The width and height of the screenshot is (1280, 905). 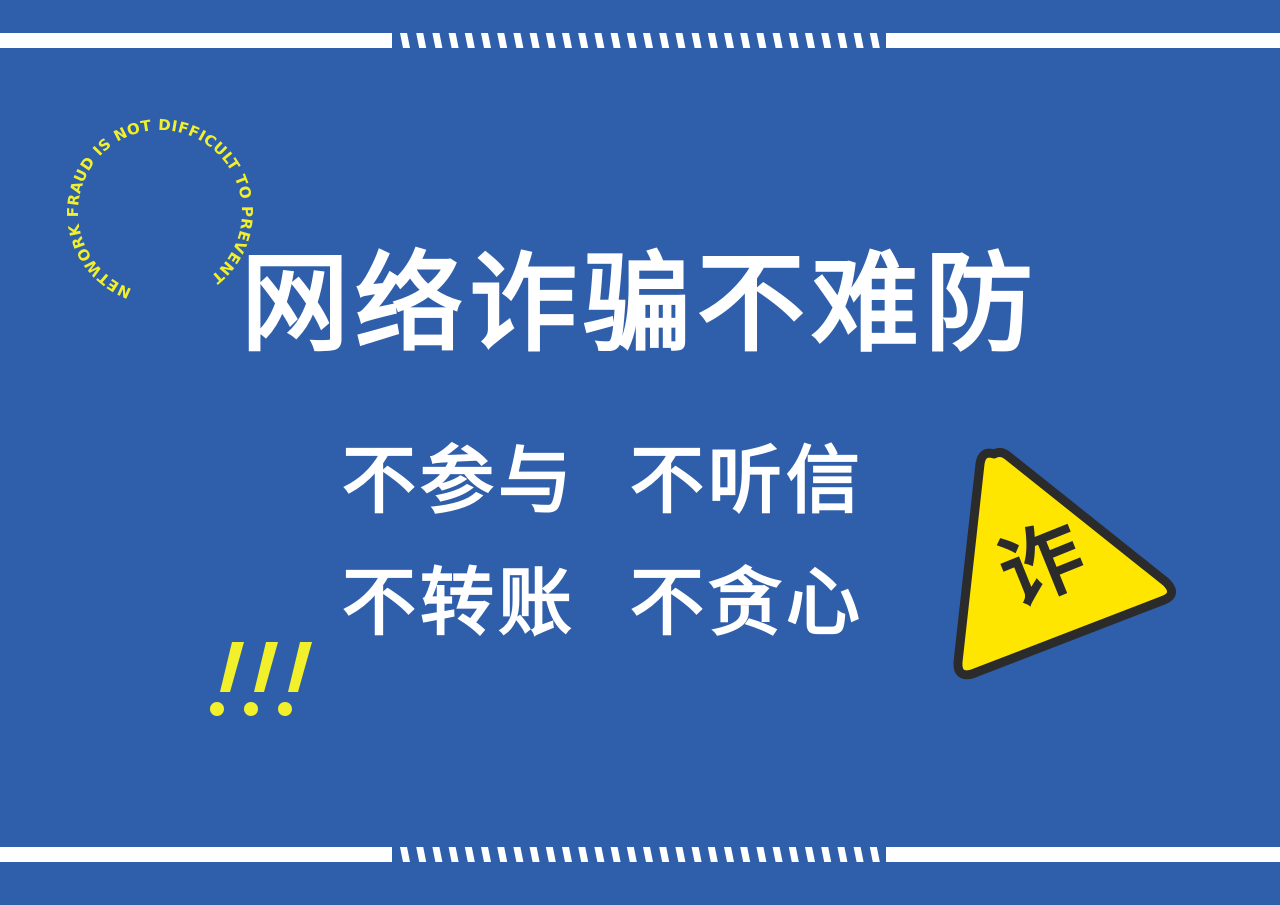 I want to click on warning-triangle-icon: 诈, so click(x=1064, y=563).